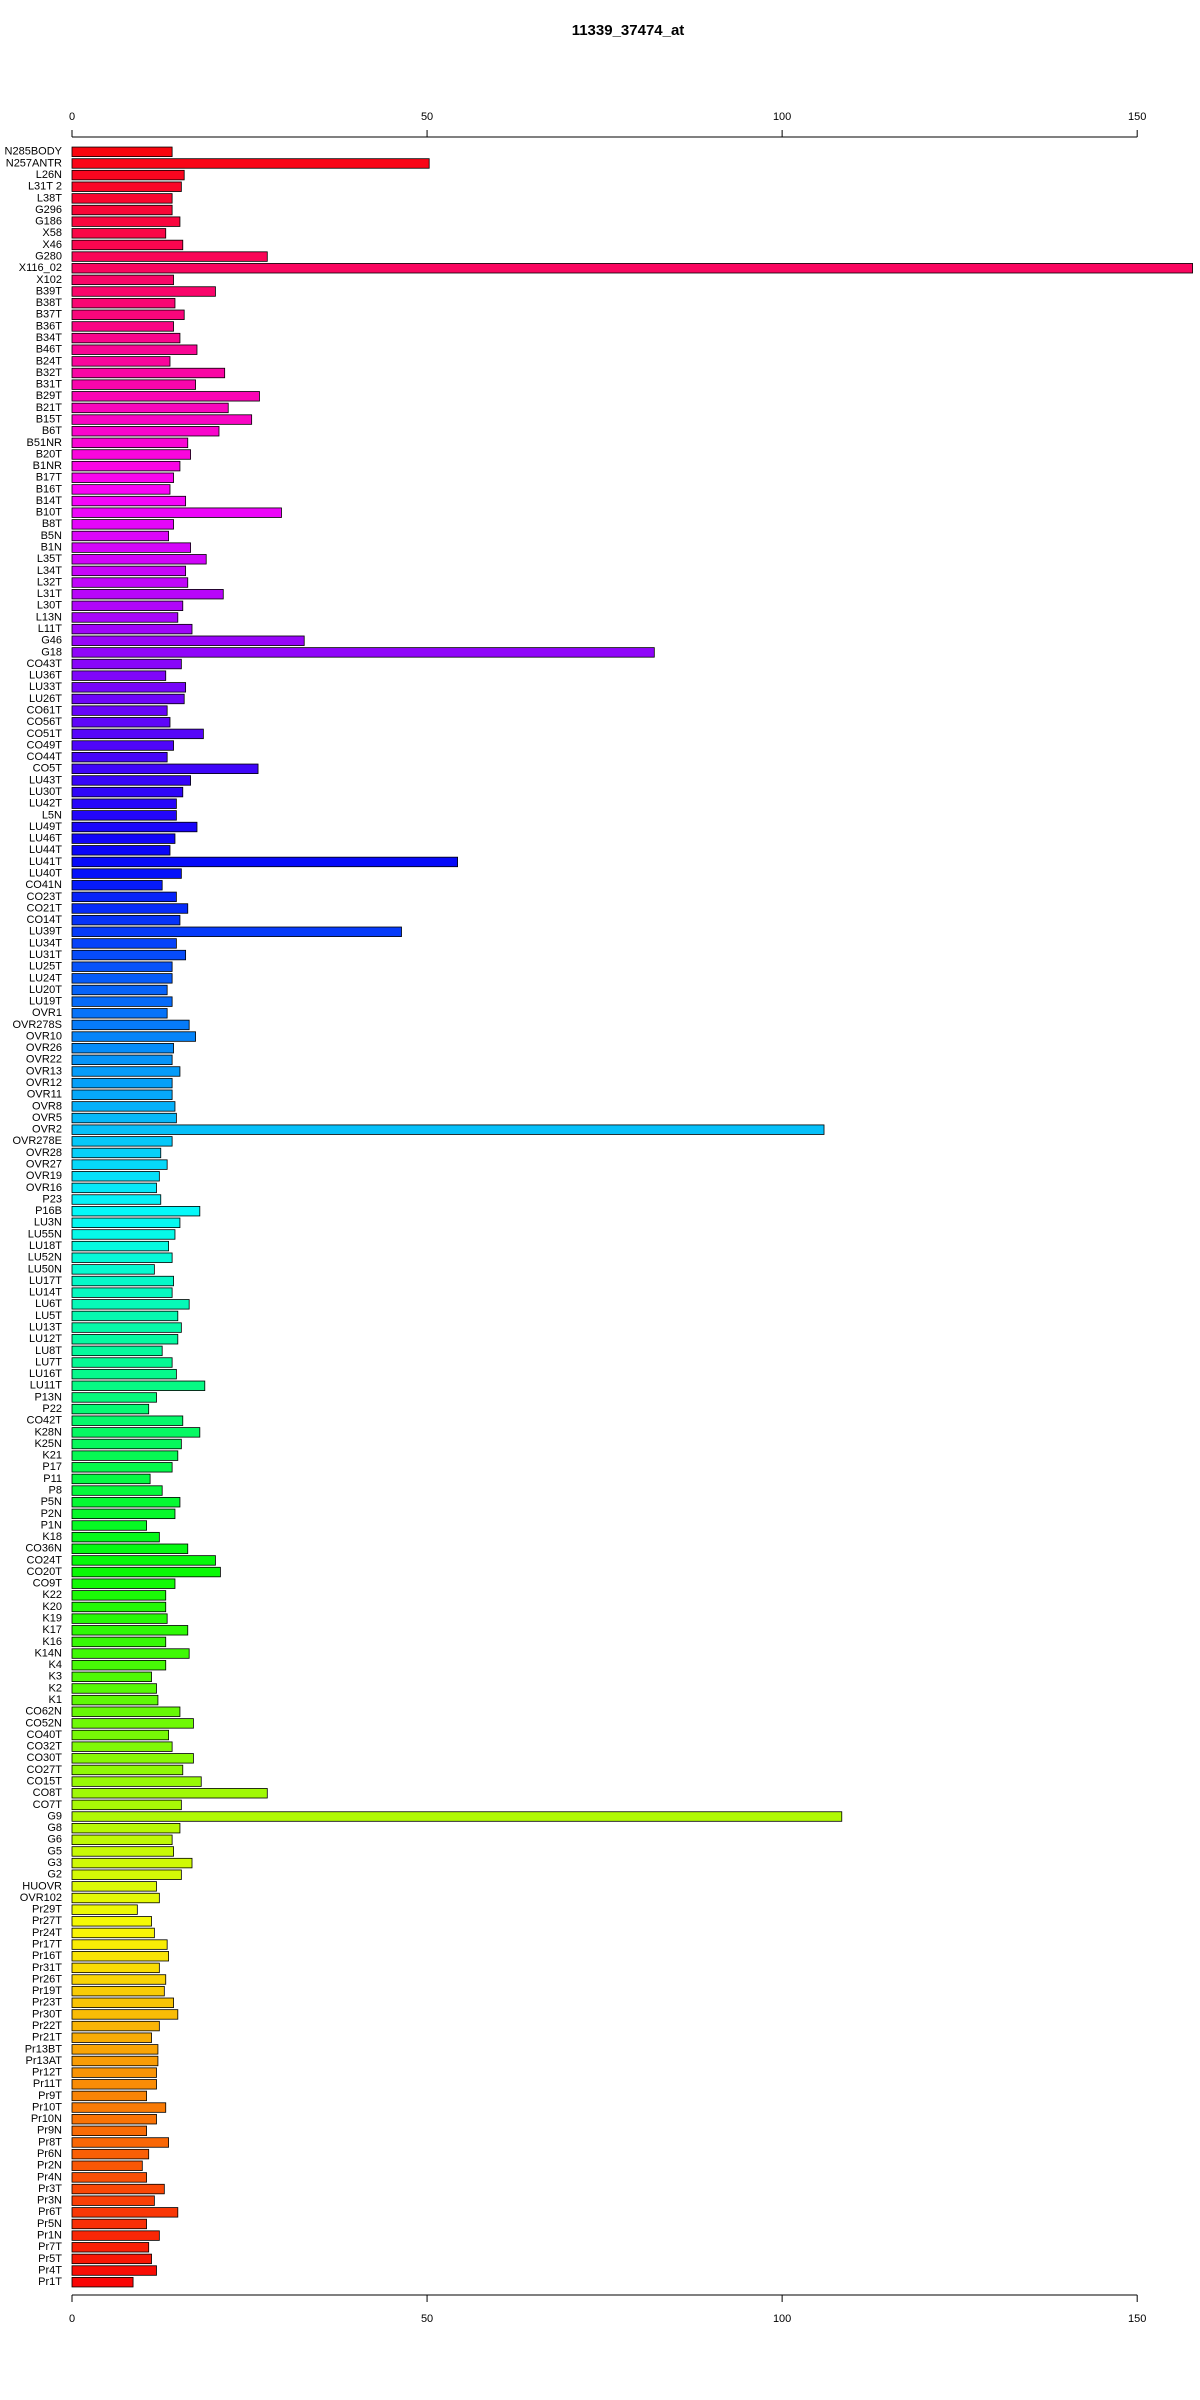 Image resolution: width=1200 pixels, height=2400 pixels. I want to click on y-tick-label: Pr21T, so click(47, 2038).